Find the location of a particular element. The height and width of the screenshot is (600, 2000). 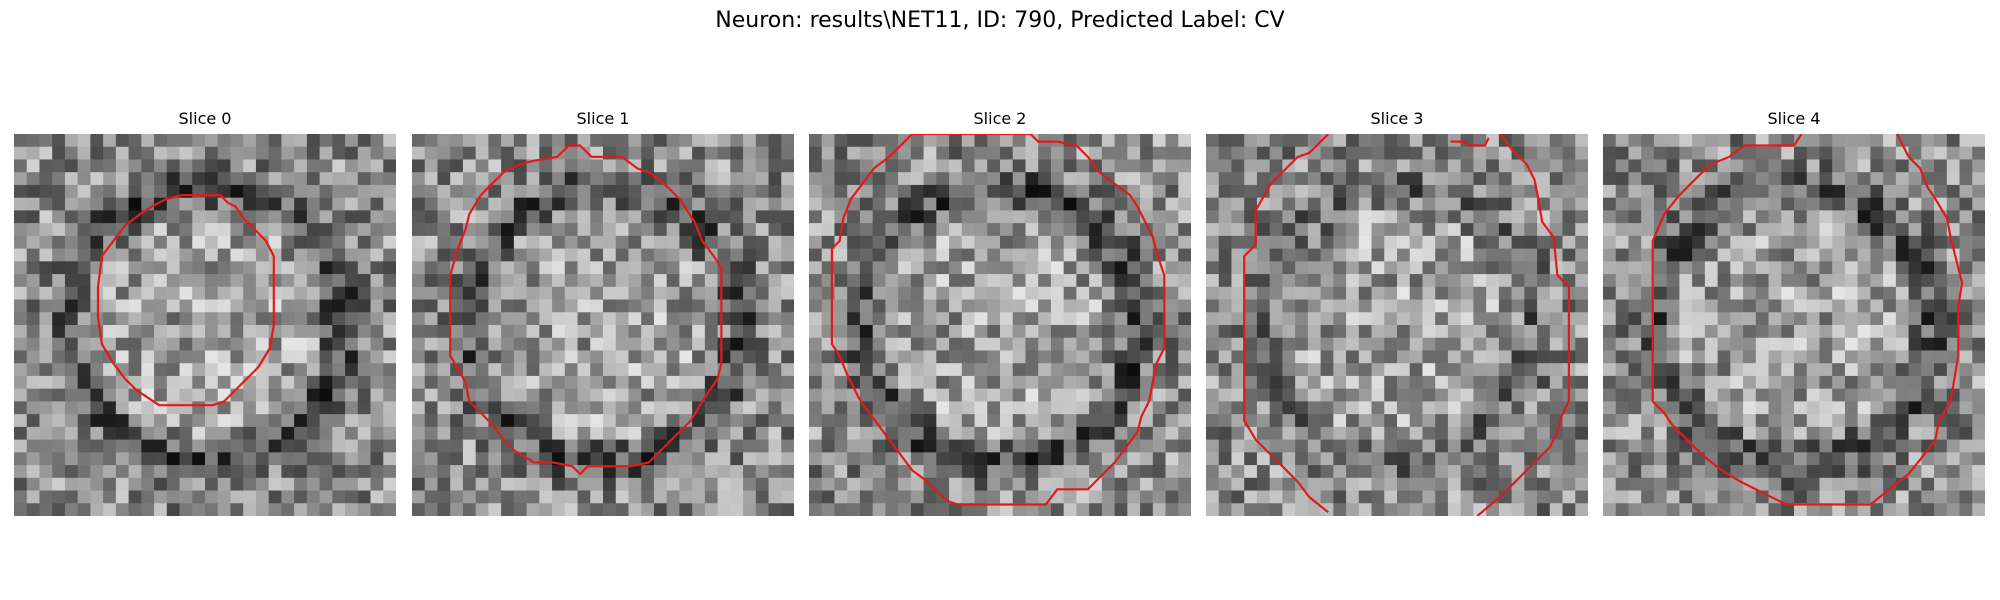

slice-title: Slice 0 is located at coordinates (205, 118).